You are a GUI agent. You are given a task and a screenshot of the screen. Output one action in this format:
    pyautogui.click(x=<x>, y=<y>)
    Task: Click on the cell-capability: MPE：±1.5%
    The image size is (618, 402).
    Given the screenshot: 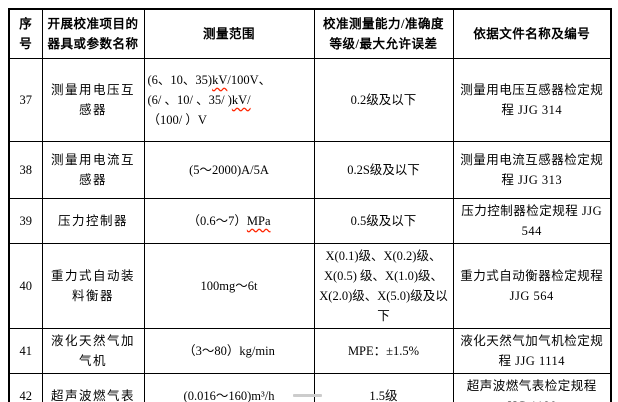 What is the action you would take?
    pyautogui.click(x=383, y=350)
    